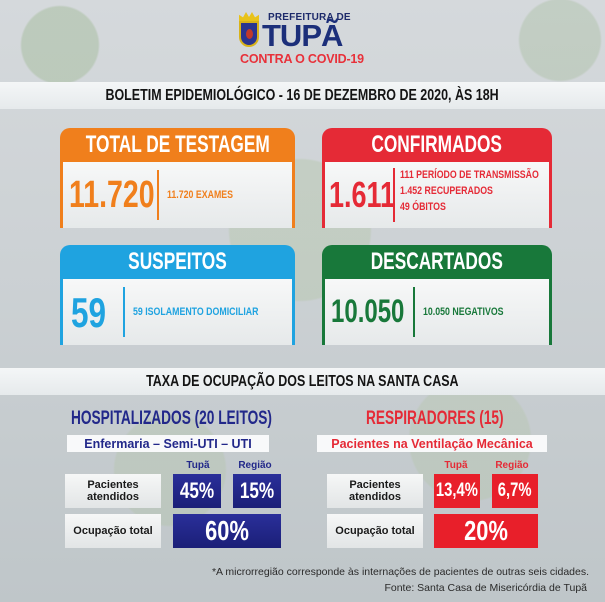 The image size is (605, 602). I want to click on confirmados-value: 1.611, so click(362, 194).